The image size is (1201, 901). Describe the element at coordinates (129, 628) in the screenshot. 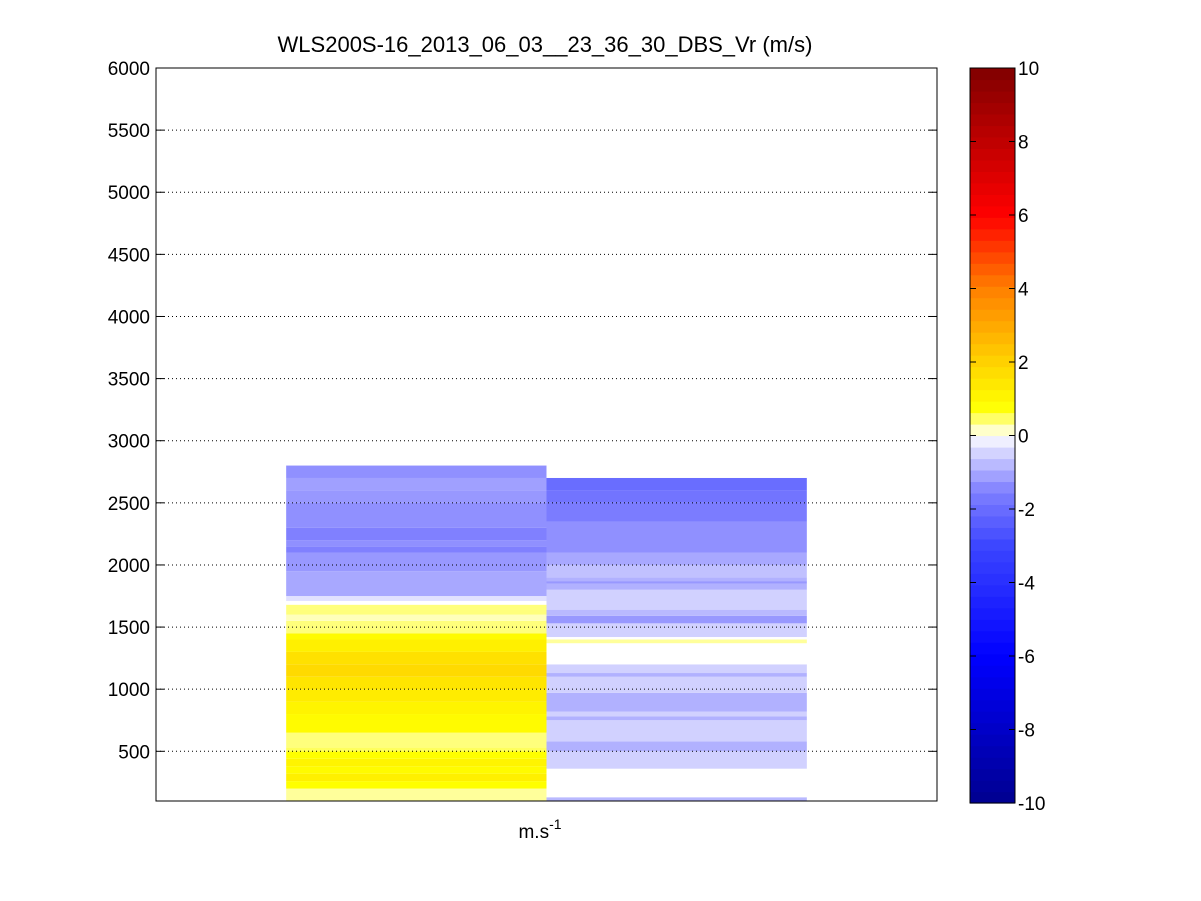

I see `y-tick-label: 1500` at that location.